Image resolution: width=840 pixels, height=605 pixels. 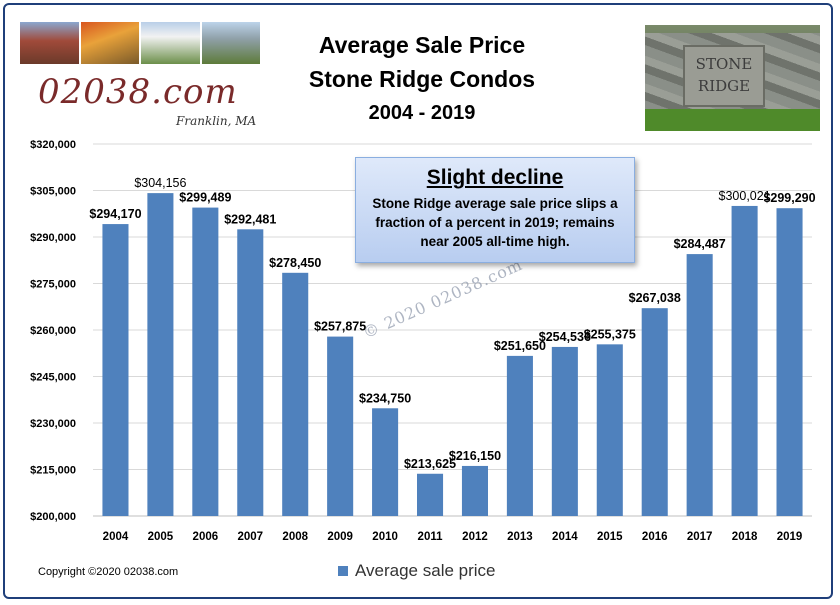 What do you see at coordinates (724, 64) in the screenshot?
I see `plaque-line1: STONE` at bounding box center [724, 64].